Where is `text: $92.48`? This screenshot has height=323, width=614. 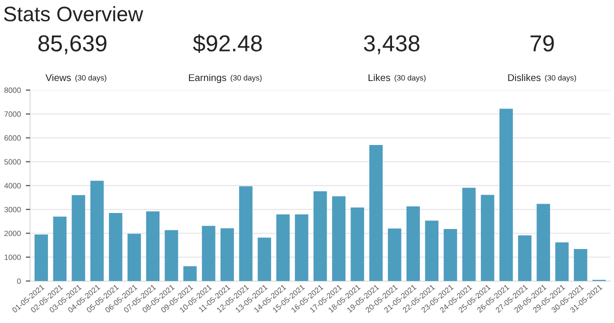 text: $92.48 is located at coordinates (227, 43).